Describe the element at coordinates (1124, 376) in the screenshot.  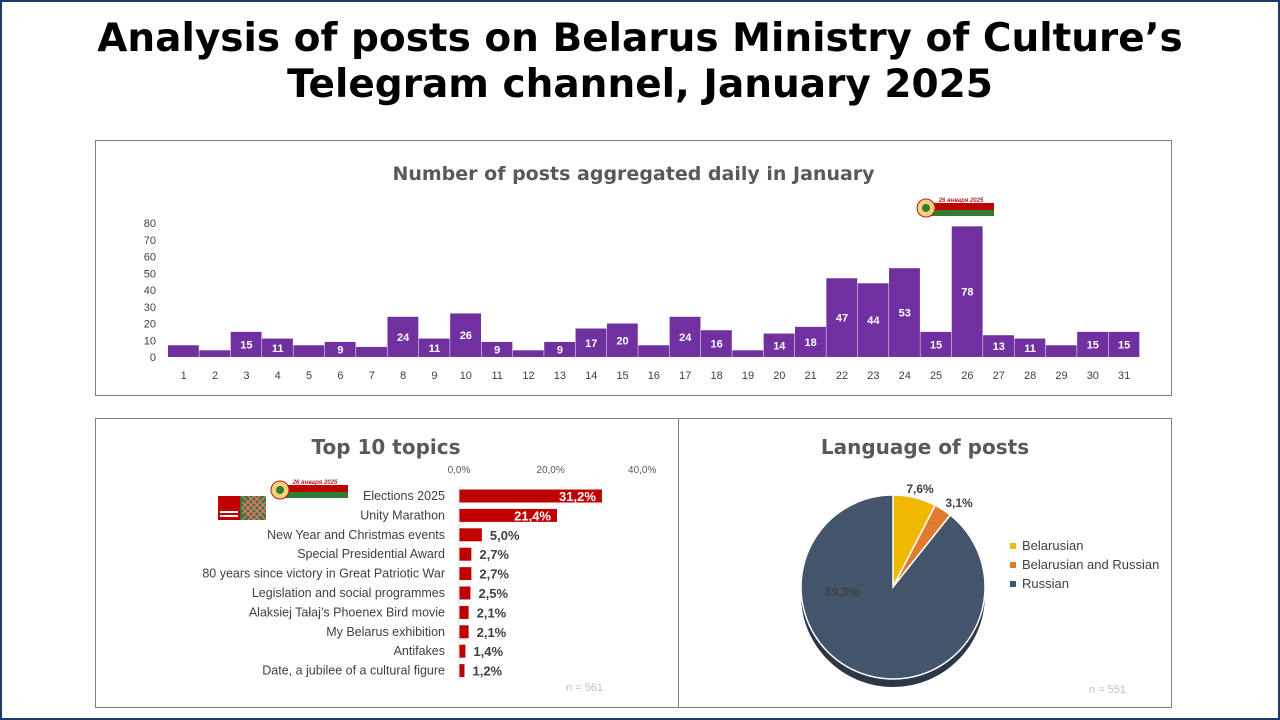
I see `daily-x-tick-label: 31` at that location.